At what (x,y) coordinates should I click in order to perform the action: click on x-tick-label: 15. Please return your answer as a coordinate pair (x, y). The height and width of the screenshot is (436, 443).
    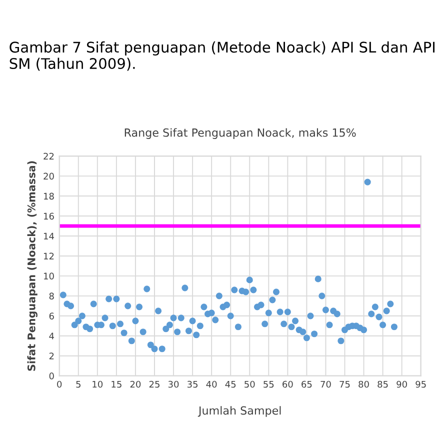
    Looking at the image, I should click on (117, 384).